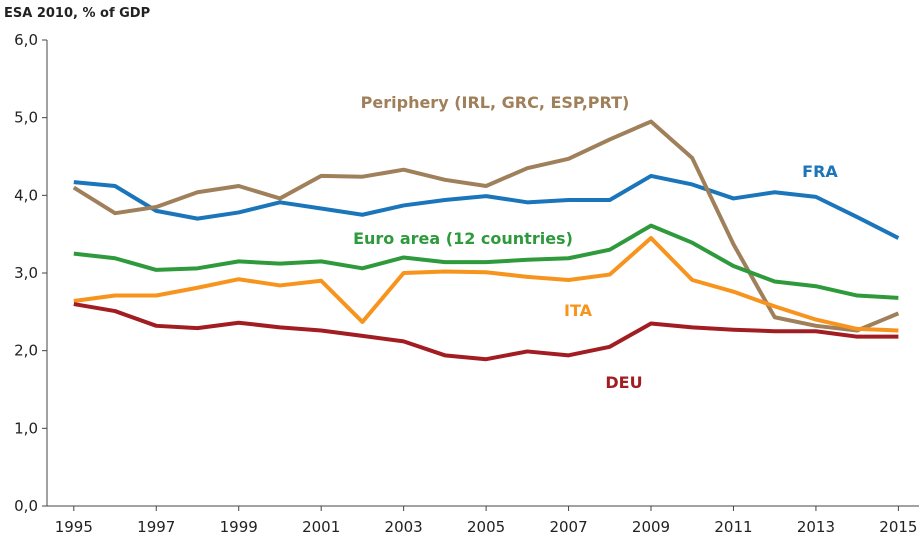 This screenshot has height=549, width=919. I want to click on y-tick-label: 6,0, so click(26, 40).